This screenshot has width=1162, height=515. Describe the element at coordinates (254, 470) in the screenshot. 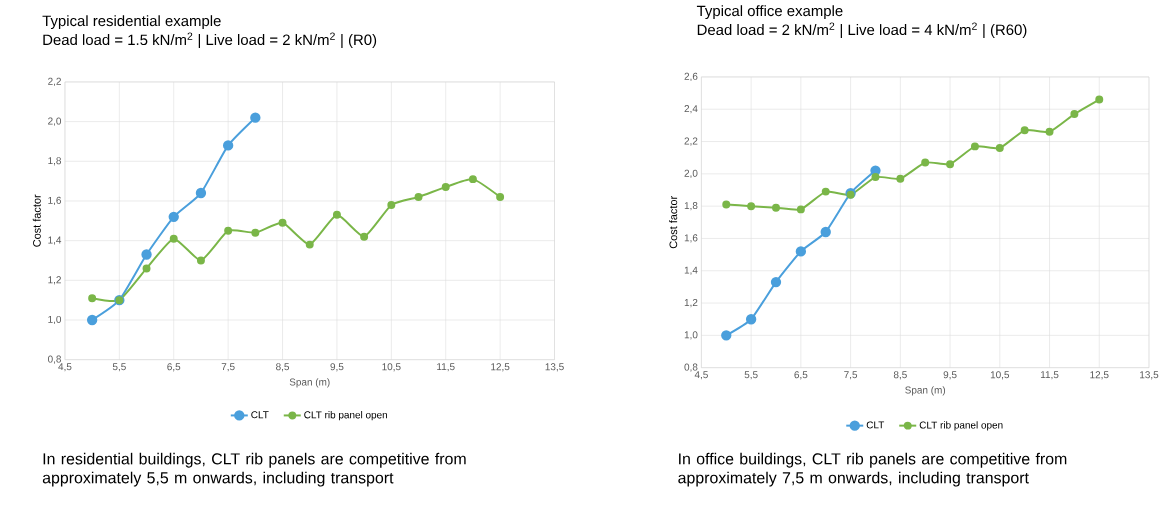

I see `text: In residential buildings, CLT rib panels are competitive from approximately 5,5 m onwards, including transport` at that location.